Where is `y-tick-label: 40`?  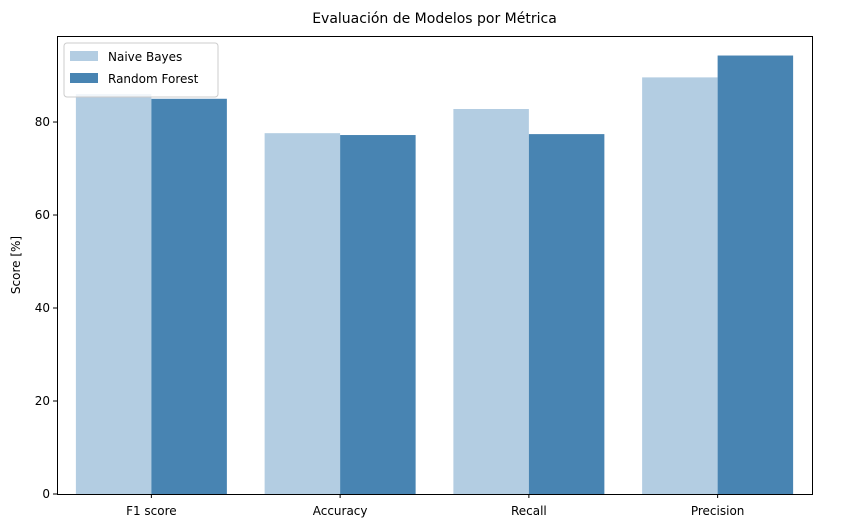
y-tick-label: 40 is located at coordinates (42, 308).